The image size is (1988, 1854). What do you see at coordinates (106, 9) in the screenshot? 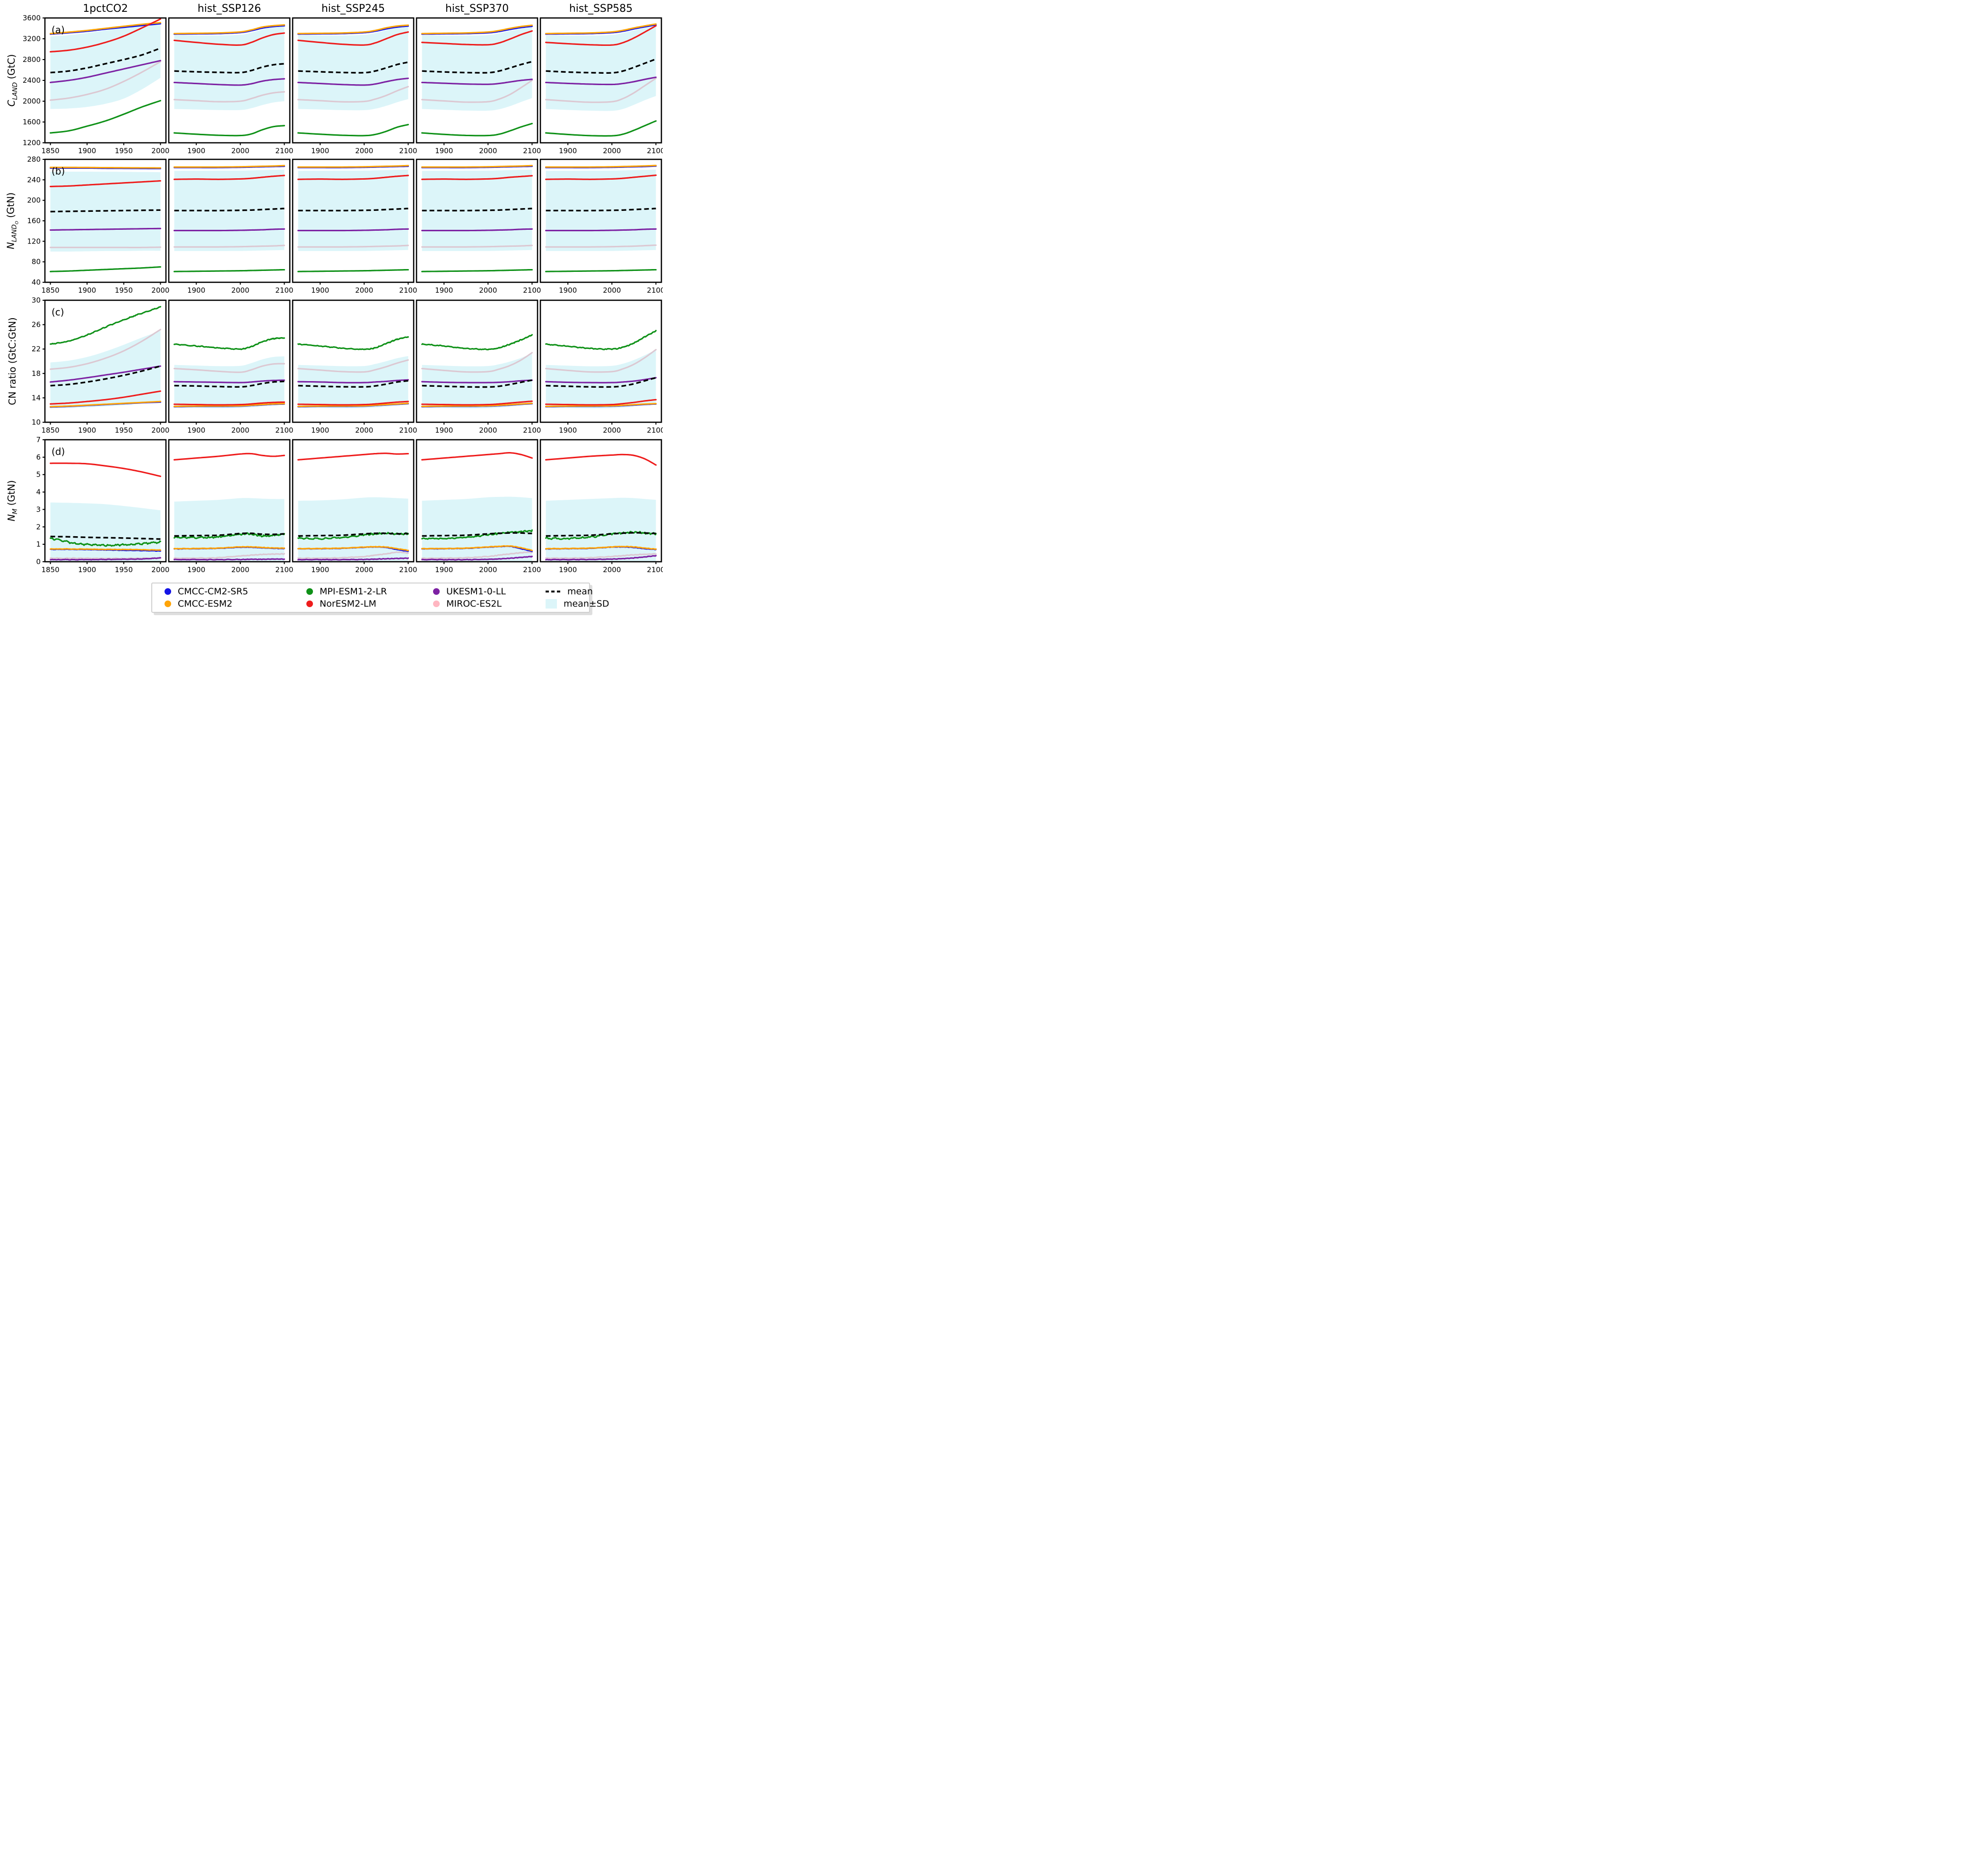
I see `column-title-1pctco2: 1pctCO2` at bounding box center [106, 9].